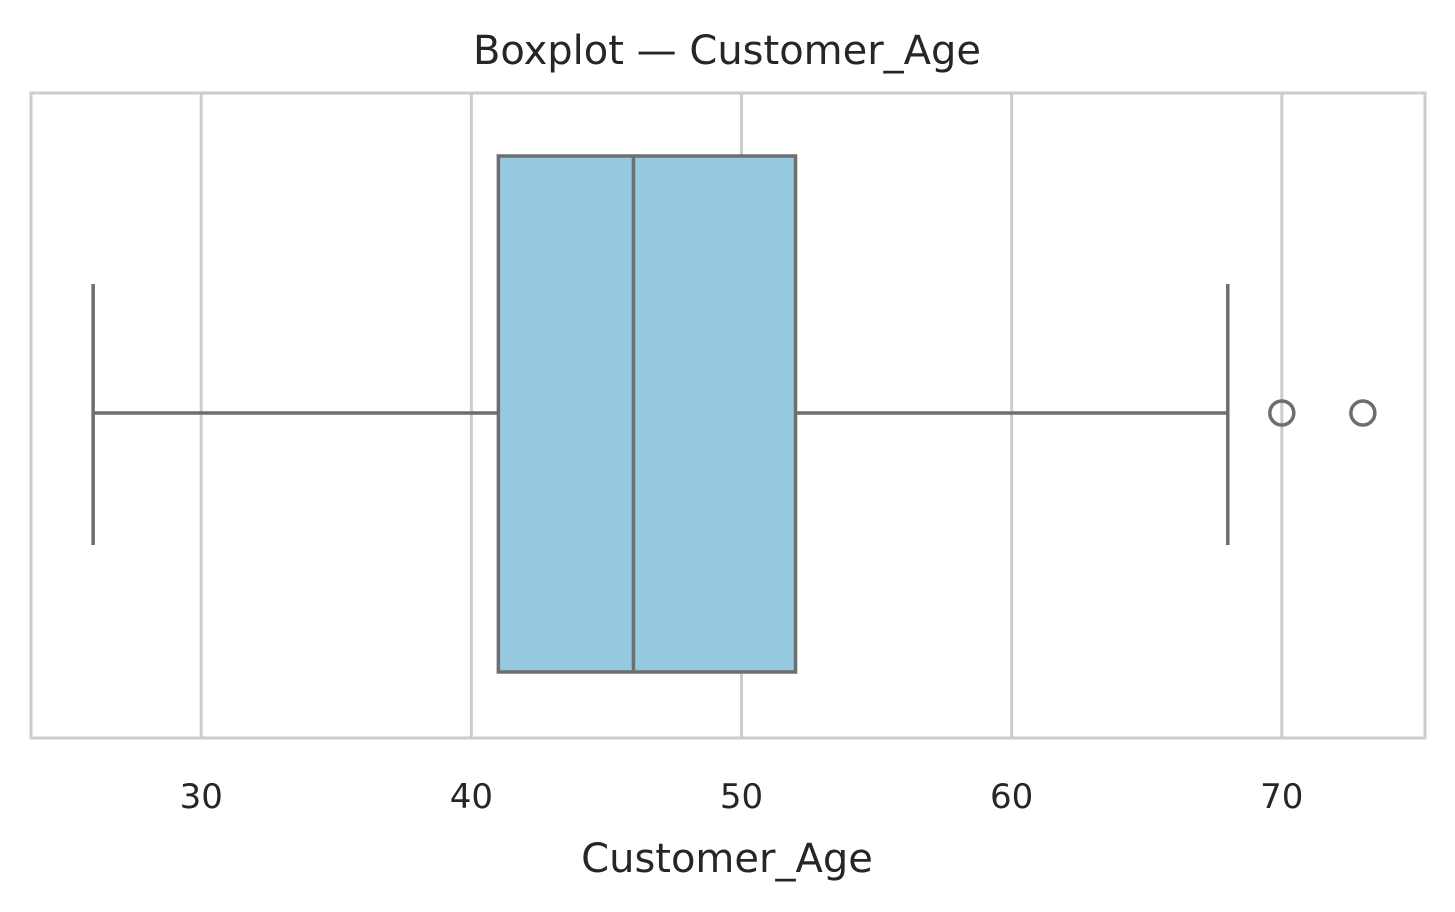 The height and width of the screenshot is (912, 1455). What do you see at coordinates (727, 51) in the screenshot?
I see `chart-title: Boxplot — Customer_Age` at bounding box center [727, 51].